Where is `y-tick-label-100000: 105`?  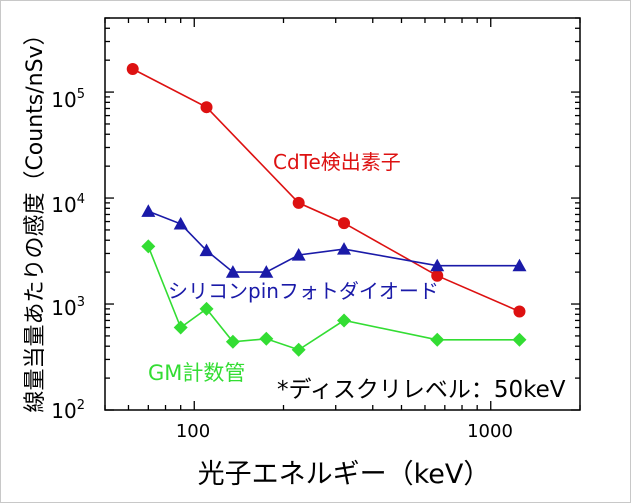
y-tick-label-100000: 105 is located at coordinates (68, 99).